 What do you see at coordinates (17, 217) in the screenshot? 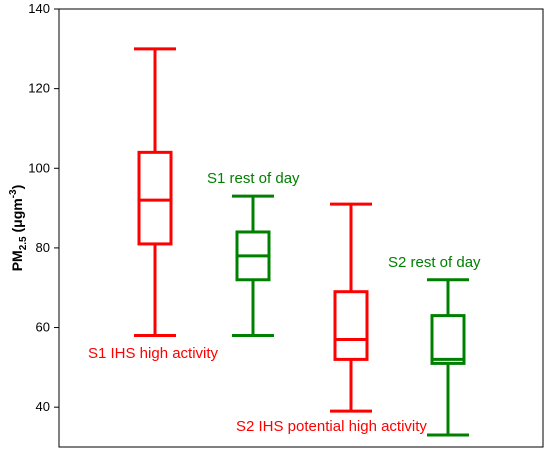
I see `y-axis-label-unit: (μgm` at bounding box center [17, 217].